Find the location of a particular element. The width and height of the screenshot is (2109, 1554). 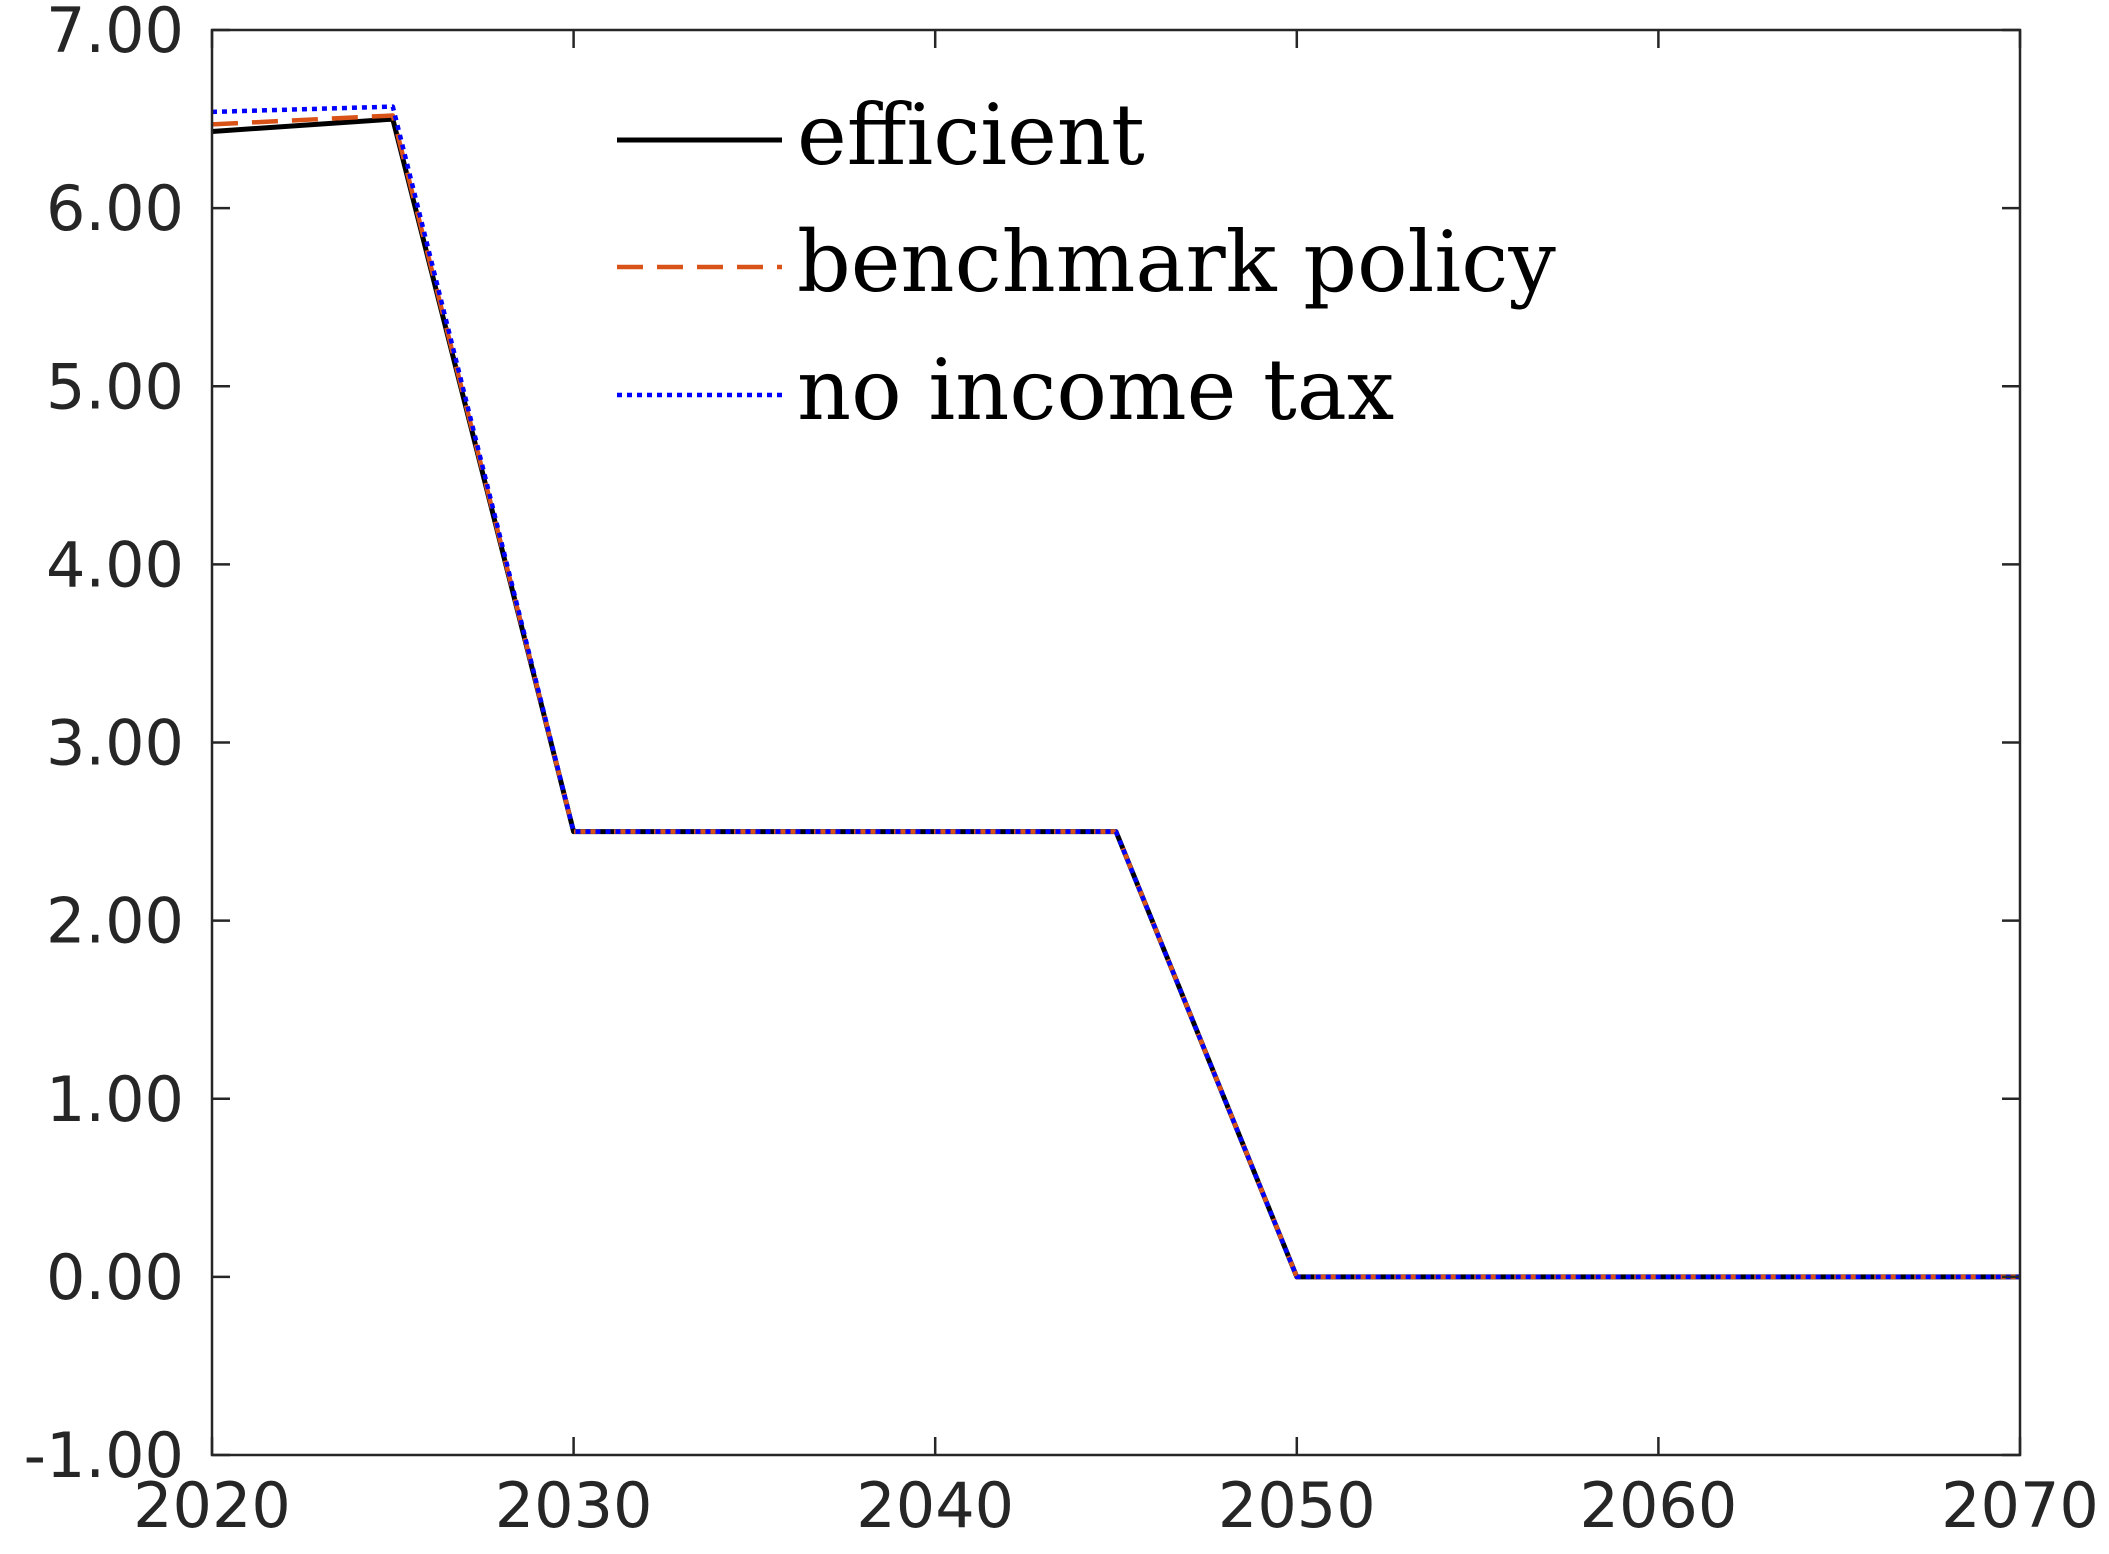

x-tick-label: 2060 is located at coordinates (1659, 1505).